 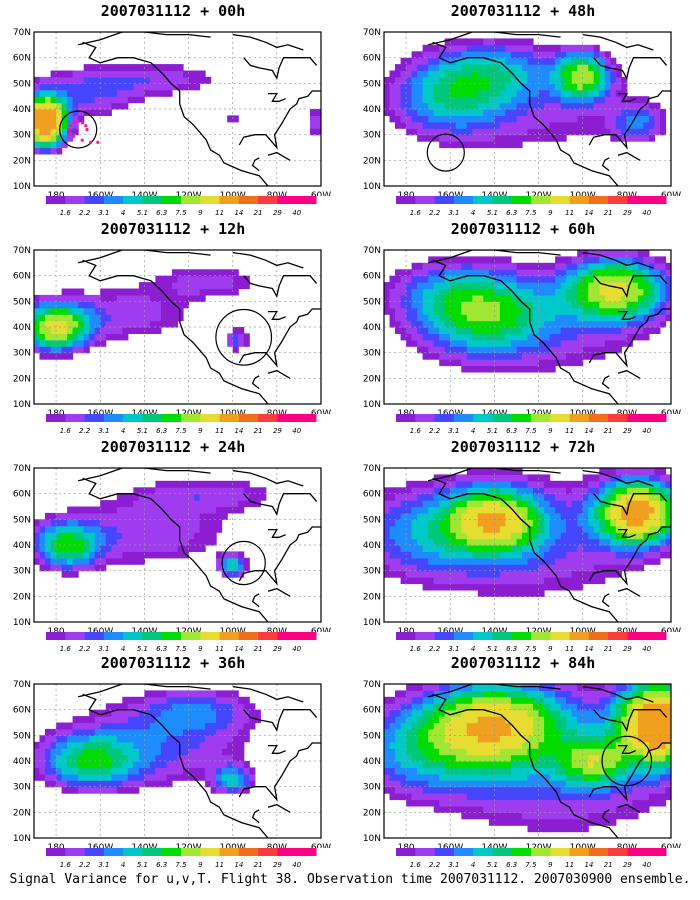 I want to click on coastline, so click(x=279, y=120).